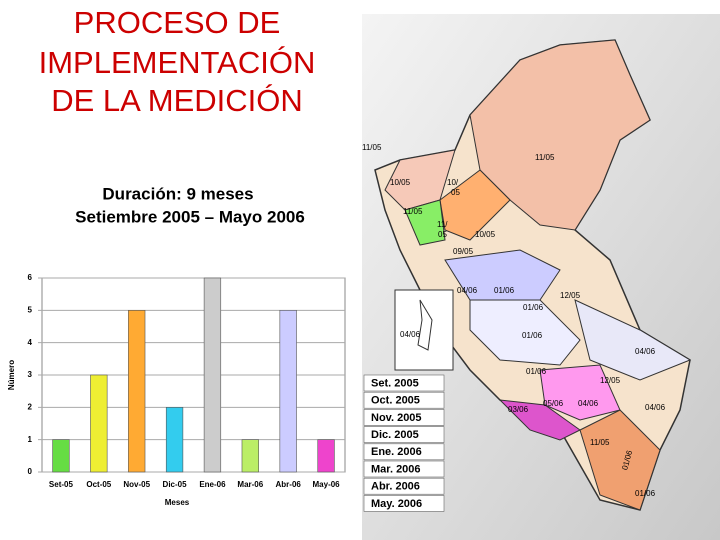 The height and width of the screenshot is (540, 720). Describe the element at coordinates (250, 484) in the screenshot. I see `x-tick-label: Mar-06` at that location.